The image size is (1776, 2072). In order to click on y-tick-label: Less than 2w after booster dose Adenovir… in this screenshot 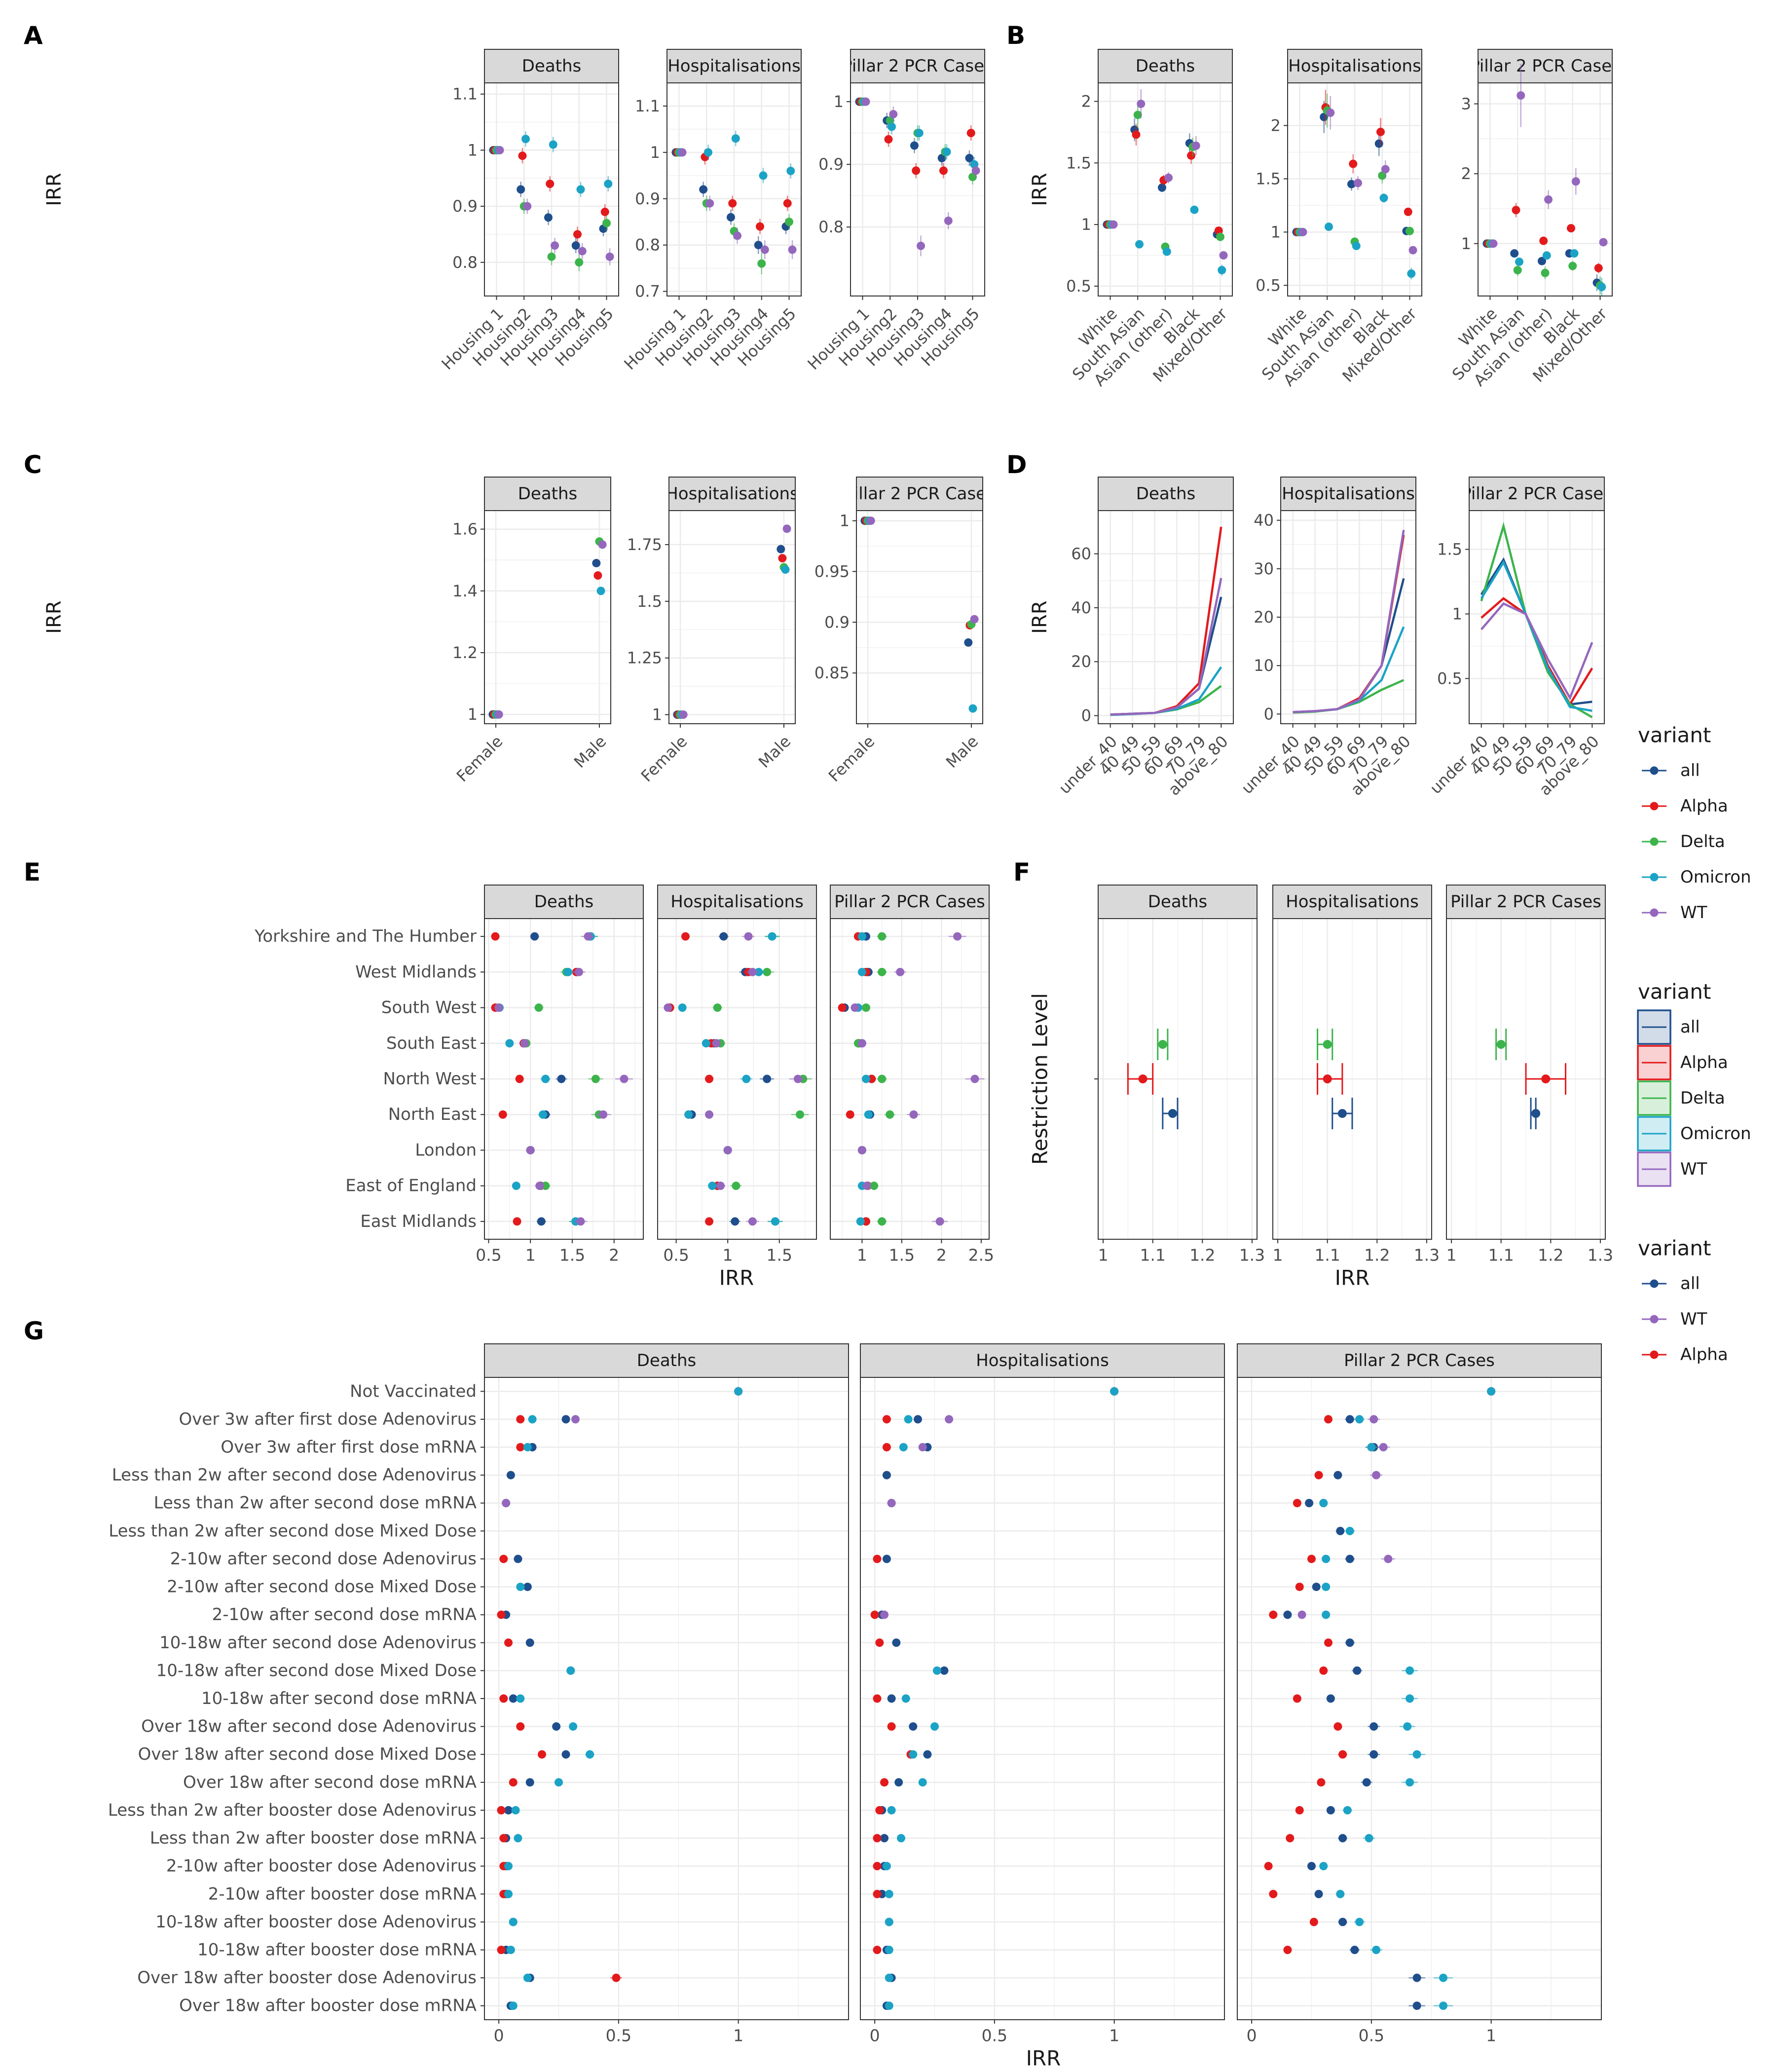, I will do `click(292, 1810)`.